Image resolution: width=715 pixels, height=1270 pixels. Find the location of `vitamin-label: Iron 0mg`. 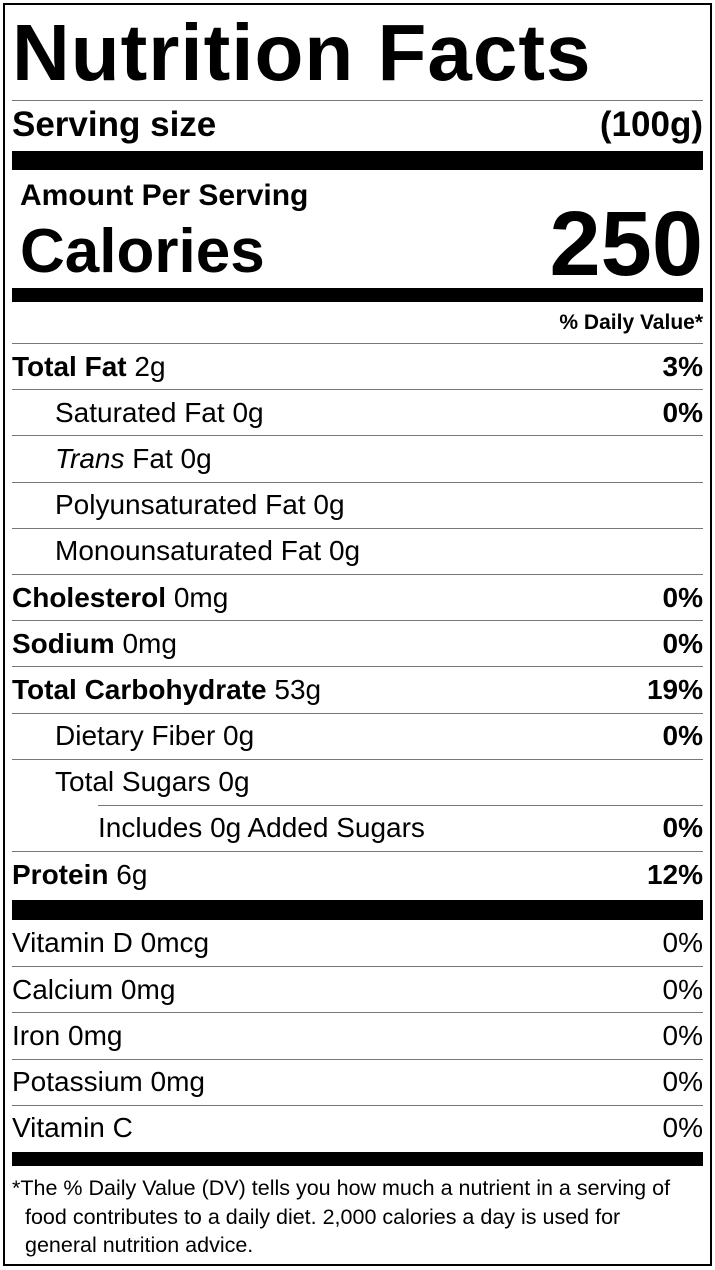

vitamin-label: Iron 0mg is located at coordinates (67, 1036).